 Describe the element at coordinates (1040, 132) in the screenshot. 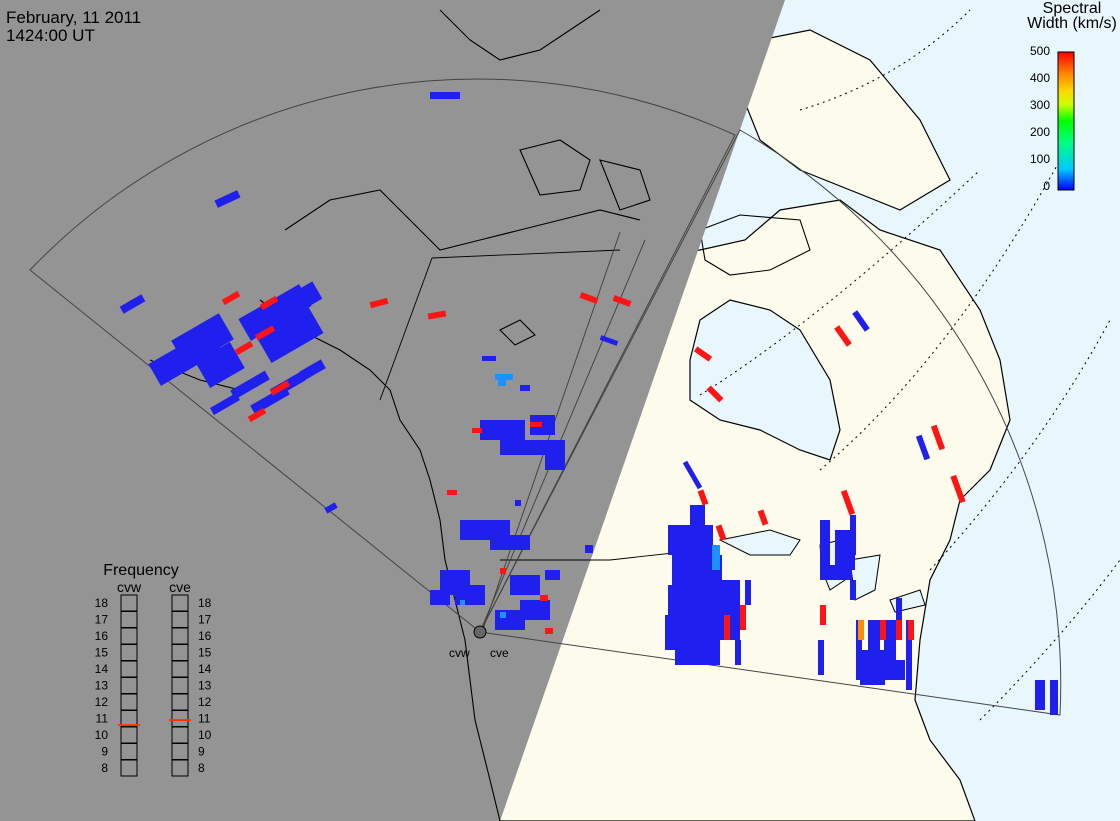

I see `colorbar-tick: 200` at that location.